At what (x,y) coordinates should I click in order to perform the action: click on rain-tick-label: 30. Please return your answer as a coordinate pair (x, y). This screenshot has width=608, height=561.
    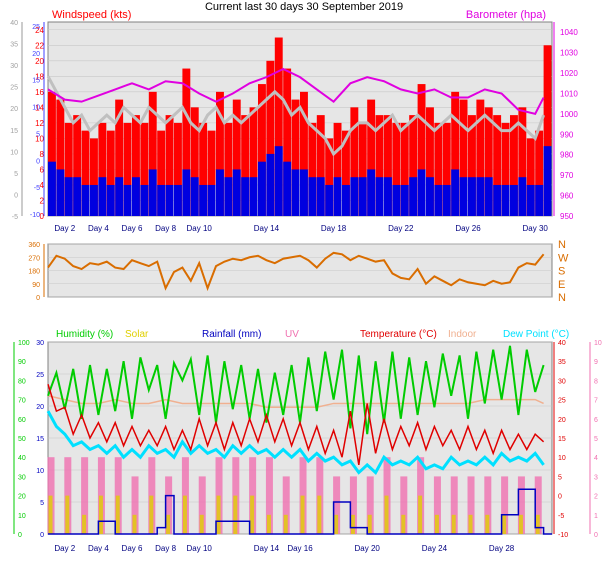
    Looking at the image, I should click on (40, 343).